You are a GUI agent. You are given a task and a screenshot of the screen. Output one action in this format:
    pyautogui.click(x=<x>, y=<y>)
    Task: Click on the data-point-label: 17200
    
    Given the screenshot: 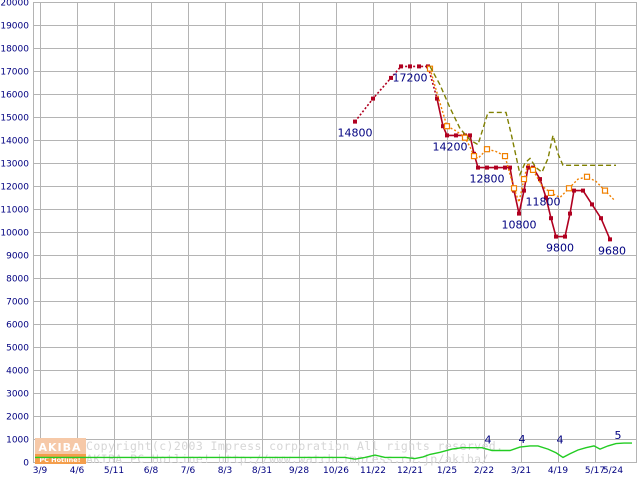 What is the action you would take?
    pyautogui.click(x=410, y=77)
    